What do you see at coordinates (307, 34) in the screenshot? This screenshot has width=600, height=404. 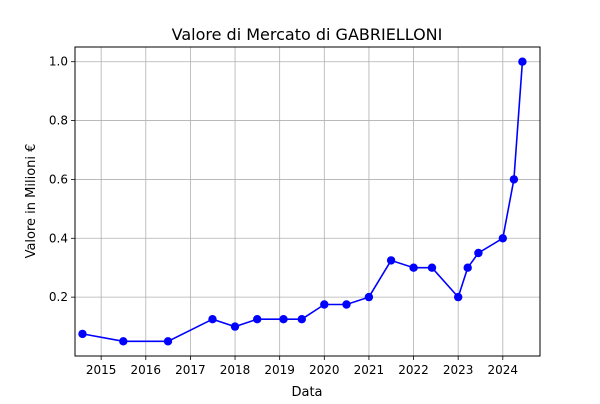 I see `chart-title: Valore di Mercato di GABRIELLONI` at bounding box center [307, 34].